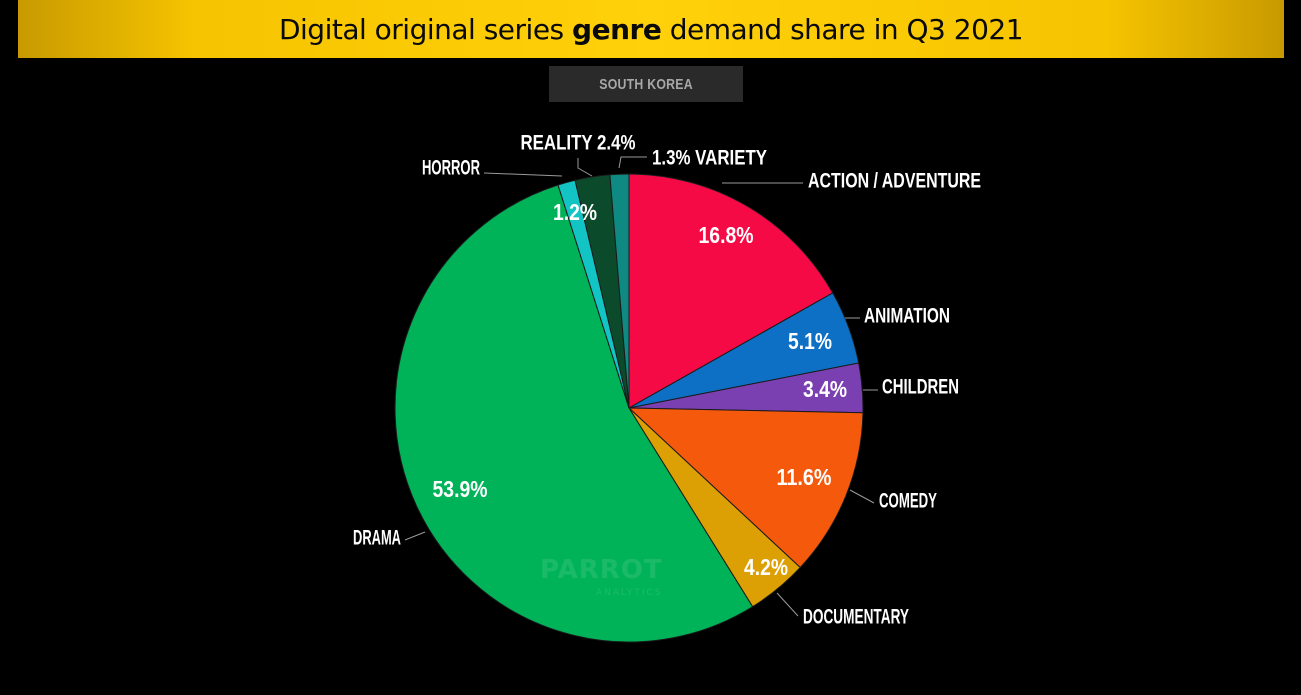  Describe the element at coordinates (585, 167) in the screenshot. I see `leader-line-reality` at that location.